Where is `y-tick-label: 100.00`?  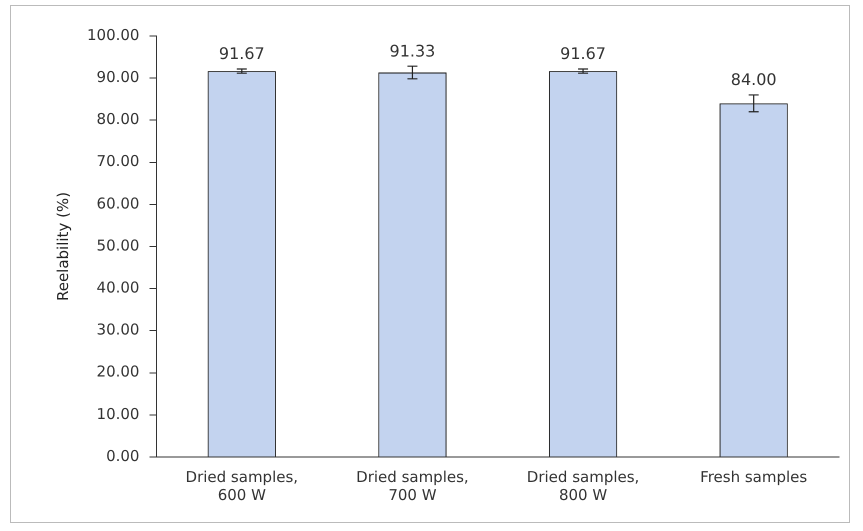 y-tick-label: 100.00 is located at coordinates (113, 35).